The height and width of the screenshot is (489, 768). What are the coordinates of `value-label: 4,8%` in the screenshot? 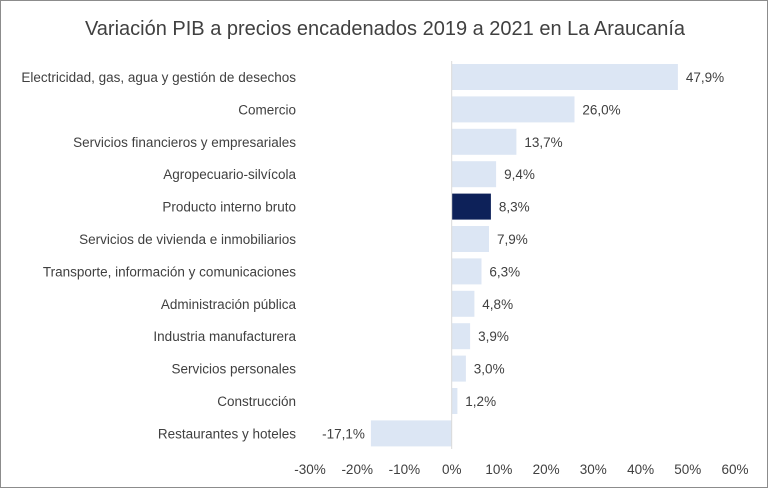 It's located at (497, 304).